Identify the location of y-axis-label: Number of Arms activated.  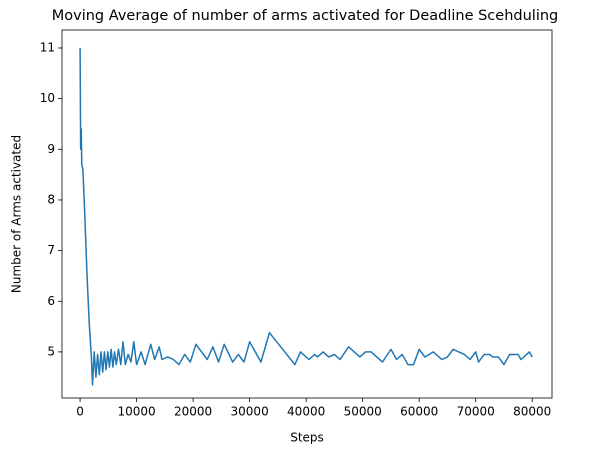
(17, 214).